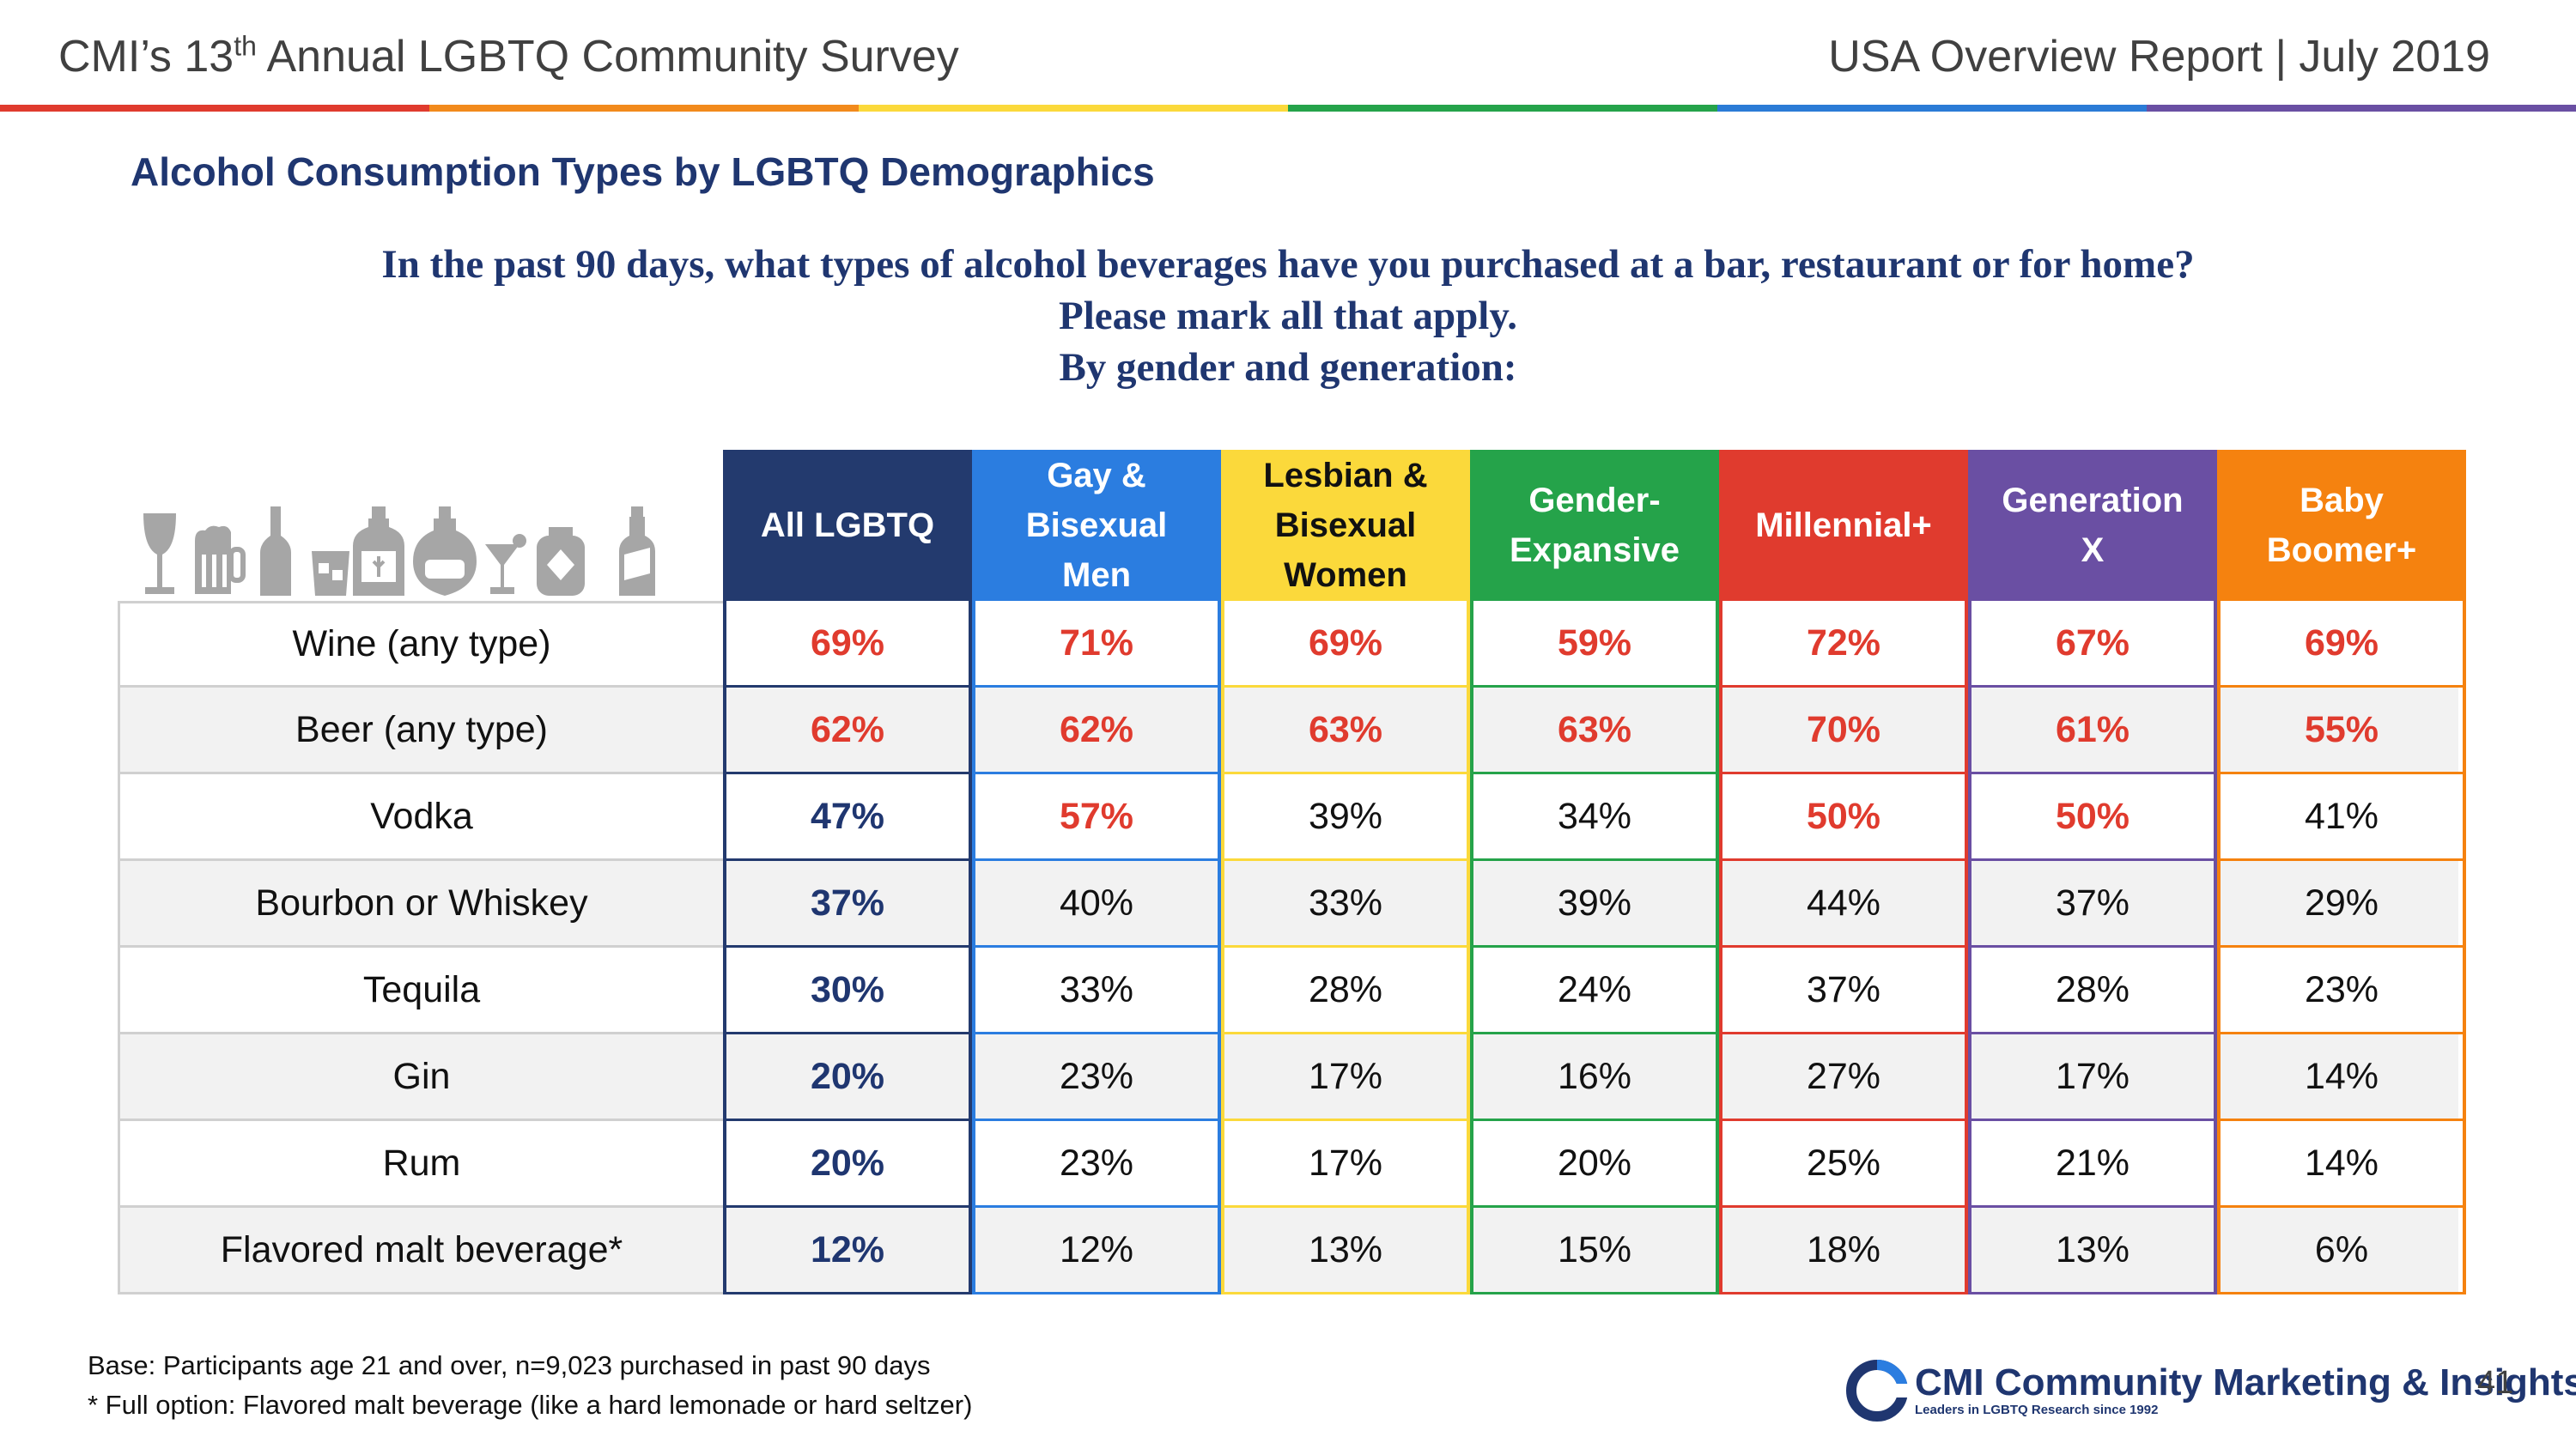 The height and width of the screenshot is (1449, 2576). Describe the element at coordinates (2341, 1251) in the screenshot. I see `table-cell: 6%` at that location.